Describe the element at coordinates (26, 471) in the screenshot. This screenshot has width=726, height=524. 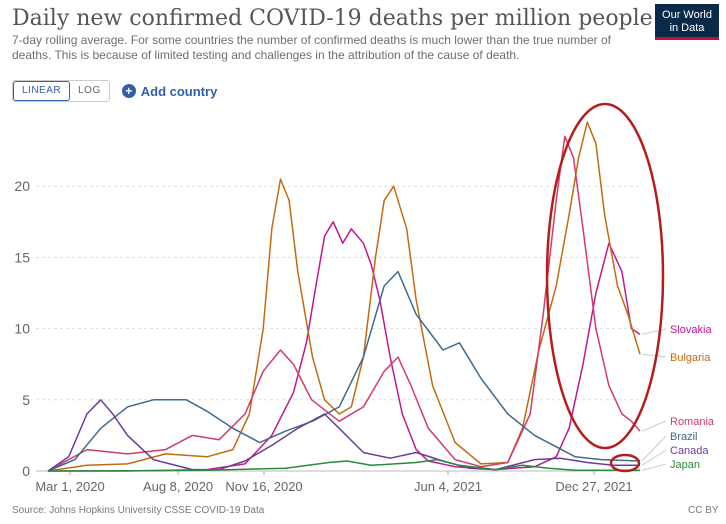
I see `y-tick-label: 0` at that location.